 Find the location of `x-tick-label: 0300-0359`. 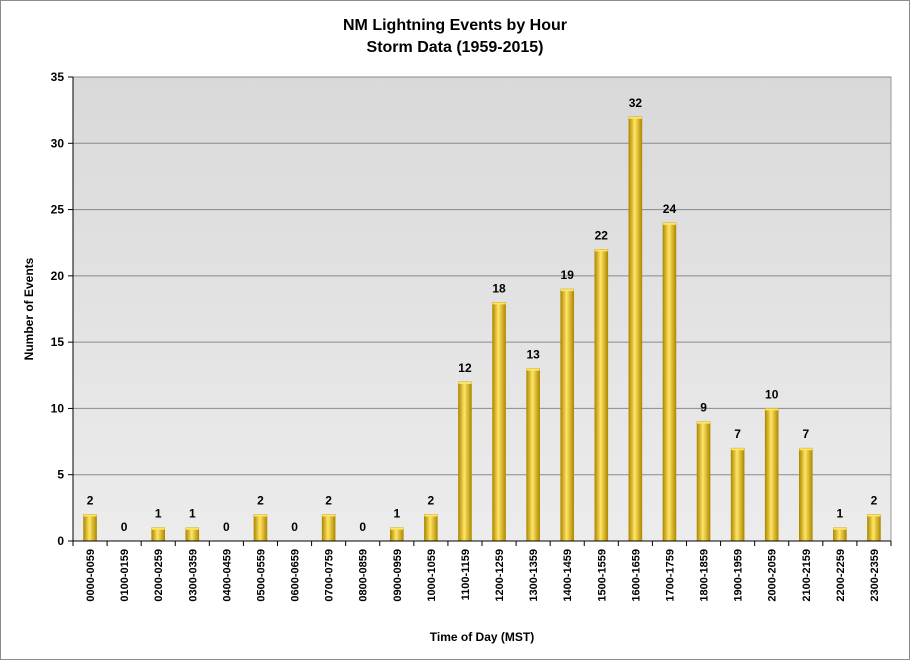

x-tick-label: 0300-0359 is located at coordinates (193, 575).